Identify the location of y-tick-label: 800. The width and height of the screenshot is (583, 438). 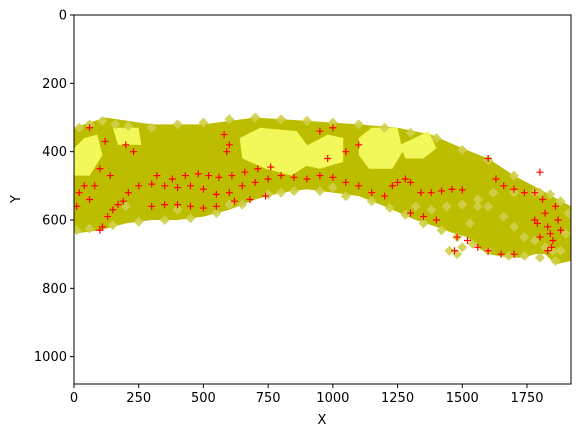
(54, 289).